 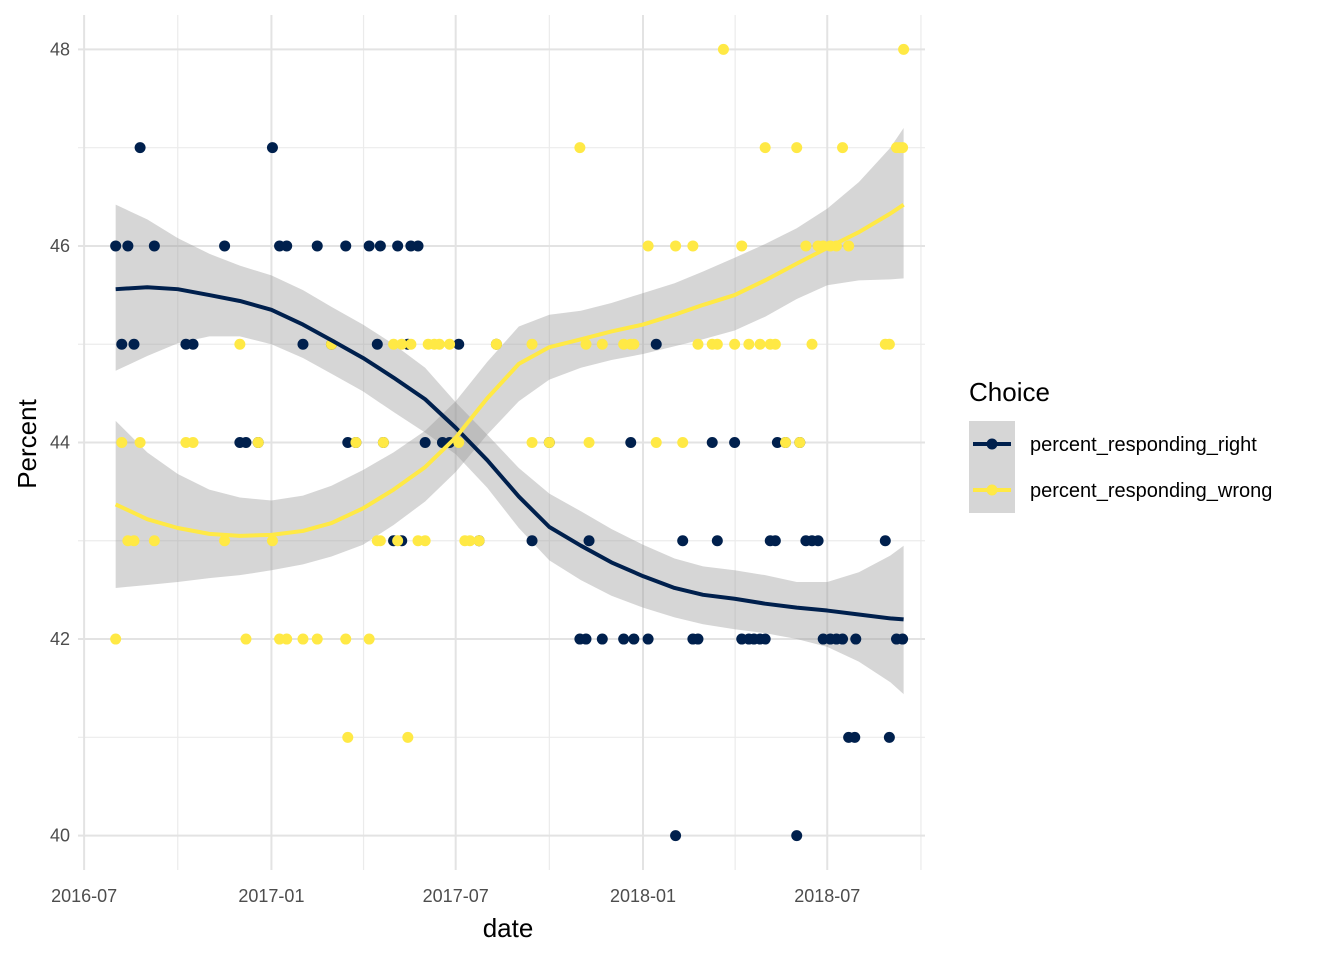 I want to click on y-axis-title: Percent, so click(x=27, y=443).